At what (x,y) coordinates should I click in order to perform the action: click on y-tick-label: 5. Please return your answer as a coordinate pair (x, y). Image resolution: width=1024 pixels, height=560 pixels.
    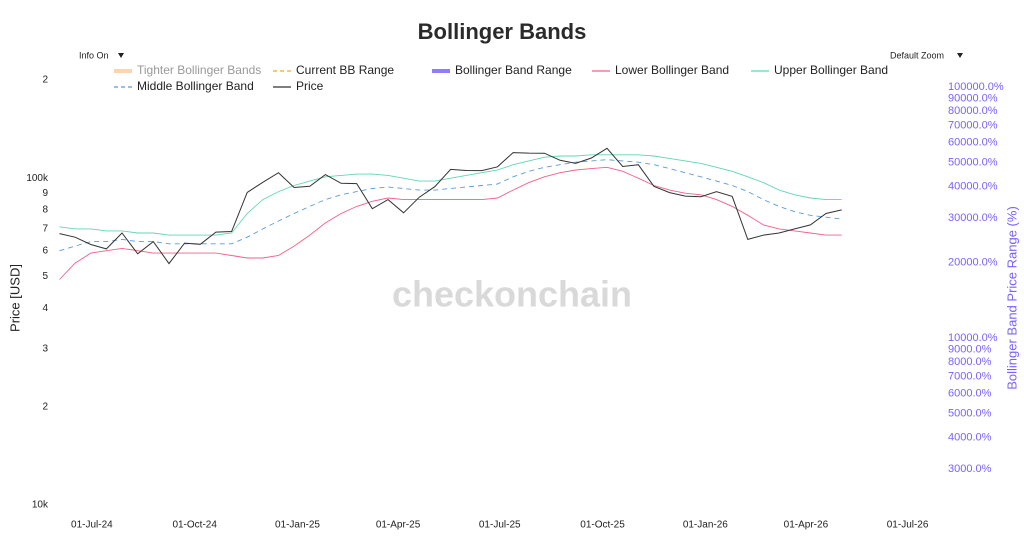
    Looking at the image, I should click on (45, 276).